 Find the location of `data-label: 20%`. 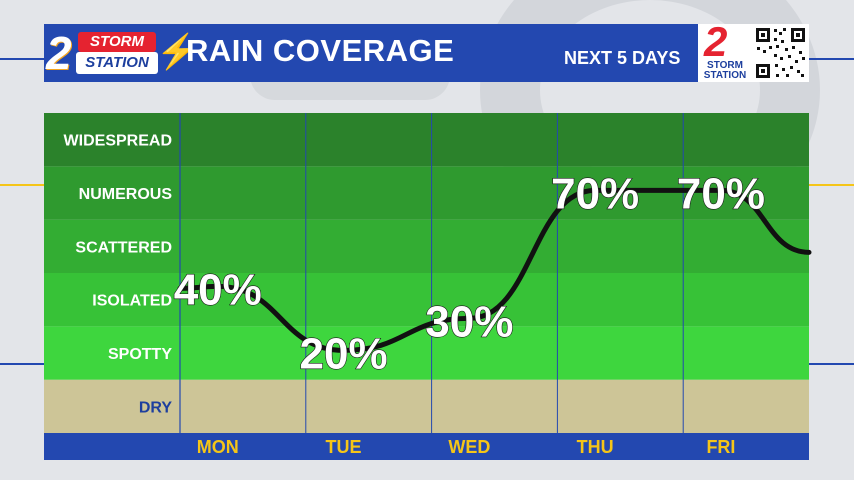

data-label: 20% is located at coordinates (344, 353).